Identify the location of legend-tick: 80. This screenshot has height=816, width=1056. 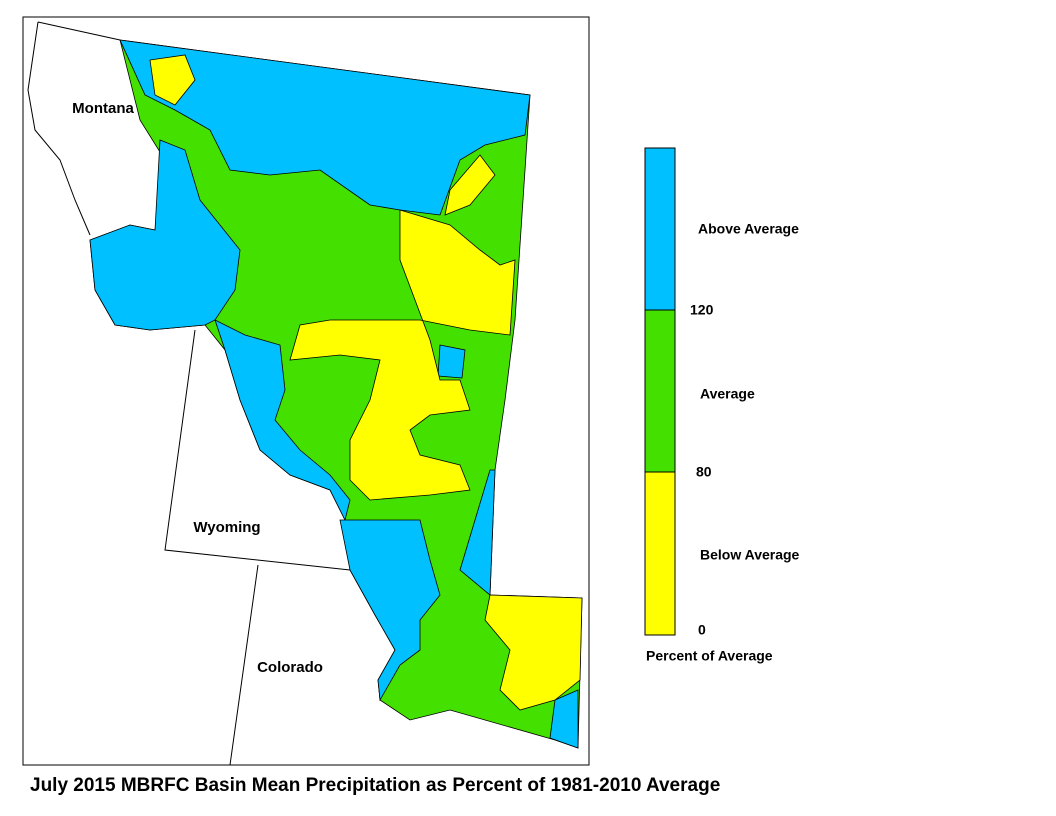
(704, 472).